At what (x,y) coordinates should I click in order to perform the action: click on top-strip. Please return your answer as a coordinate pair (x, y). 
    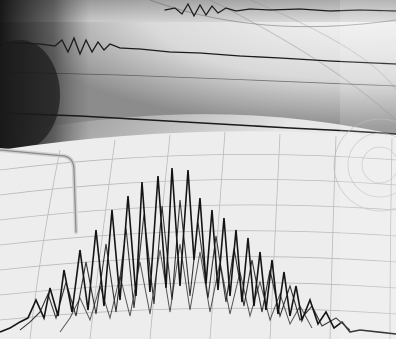
    Looking at the image, I should click on (198, 11).